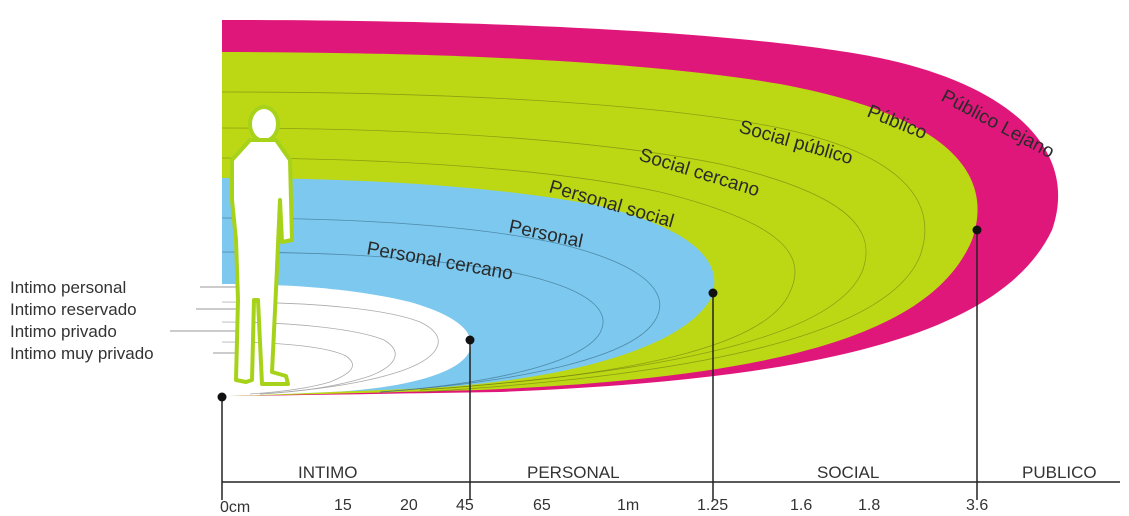  What do you see at coordinates (1059, 472) in the screenshot?
I see `category-publico: PUBLICO` at bounding box center [1059, 472].